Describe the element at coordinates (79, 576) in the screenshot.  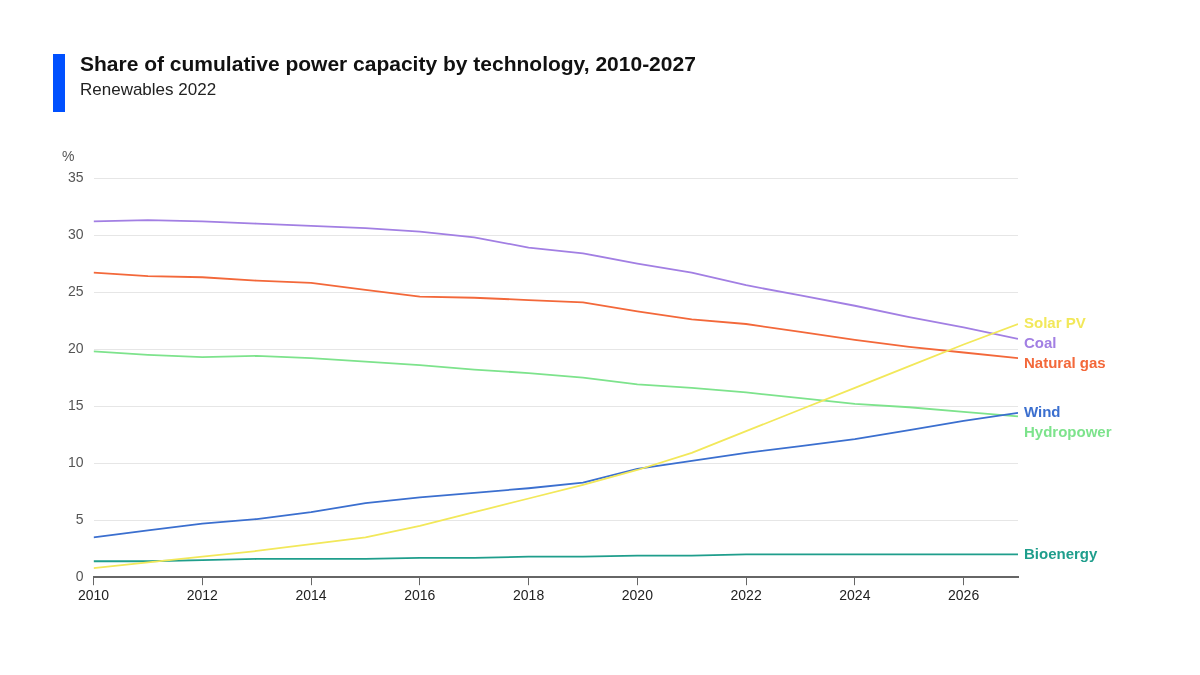
I see `y-tick-label: 0` at that location.